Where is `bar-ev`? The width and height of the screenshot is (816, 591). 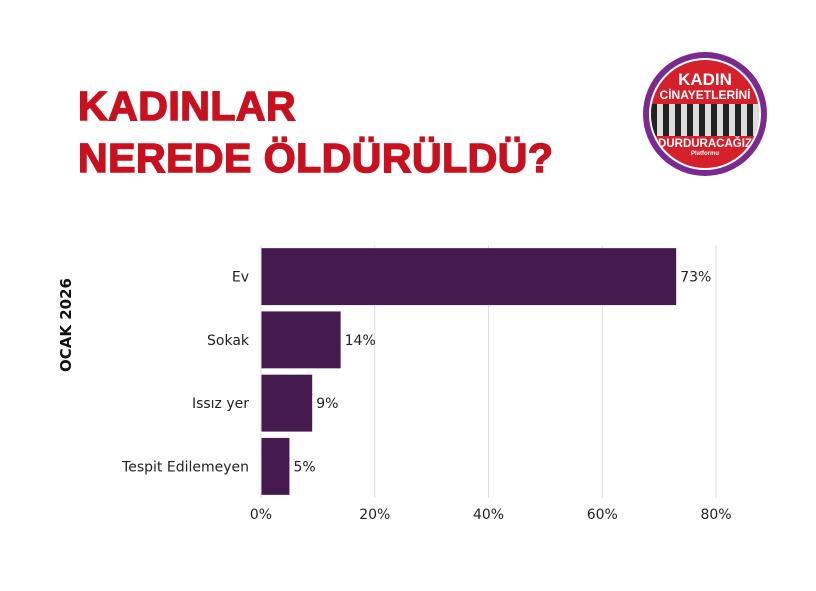
bar-ev is located at coordinates (469, 277).